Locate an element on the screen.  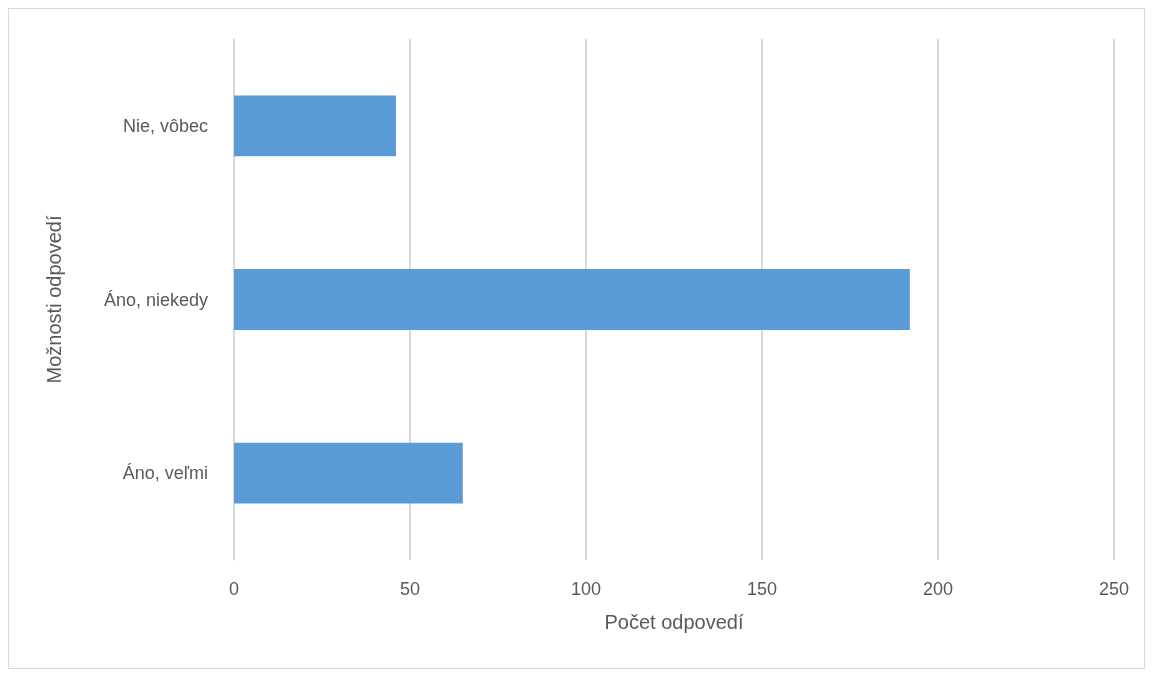
y-tick-label: Áno, veľmi is located at coordinates (165, 473).